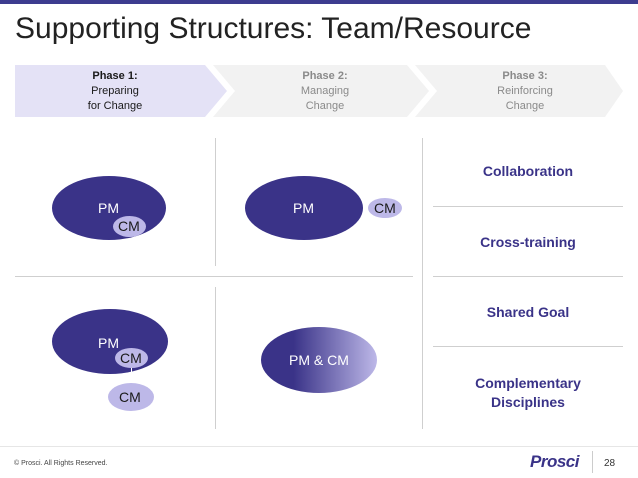 This screenshot has width=638, height=478. What do you see at coordinates (525, 76) in the screenshot?
I see `phase-3-title: Phase 3:` at bounding box center [525, 76].